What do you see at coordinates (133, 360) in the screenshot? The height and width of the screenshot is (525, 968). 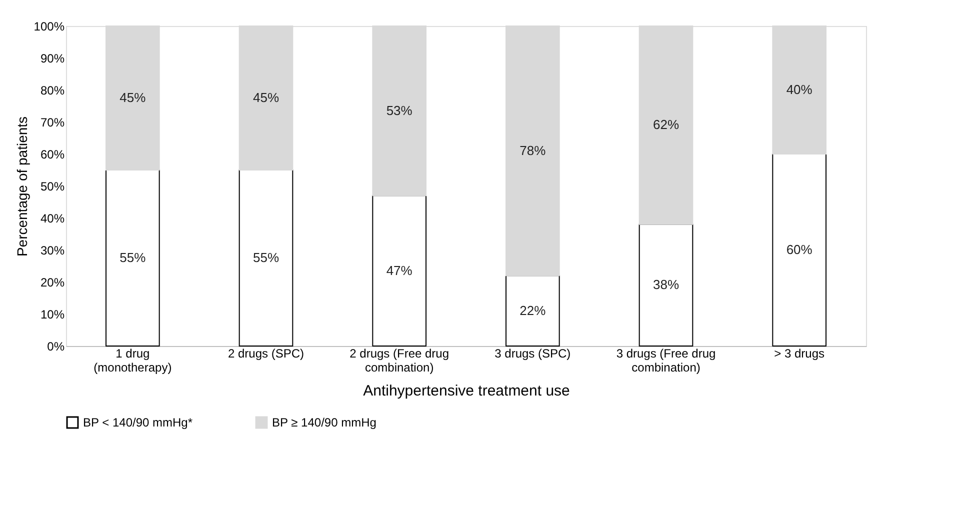 I see `x-tick-label: 1 drug (monotherapy)` at bounding box center [133, 360].